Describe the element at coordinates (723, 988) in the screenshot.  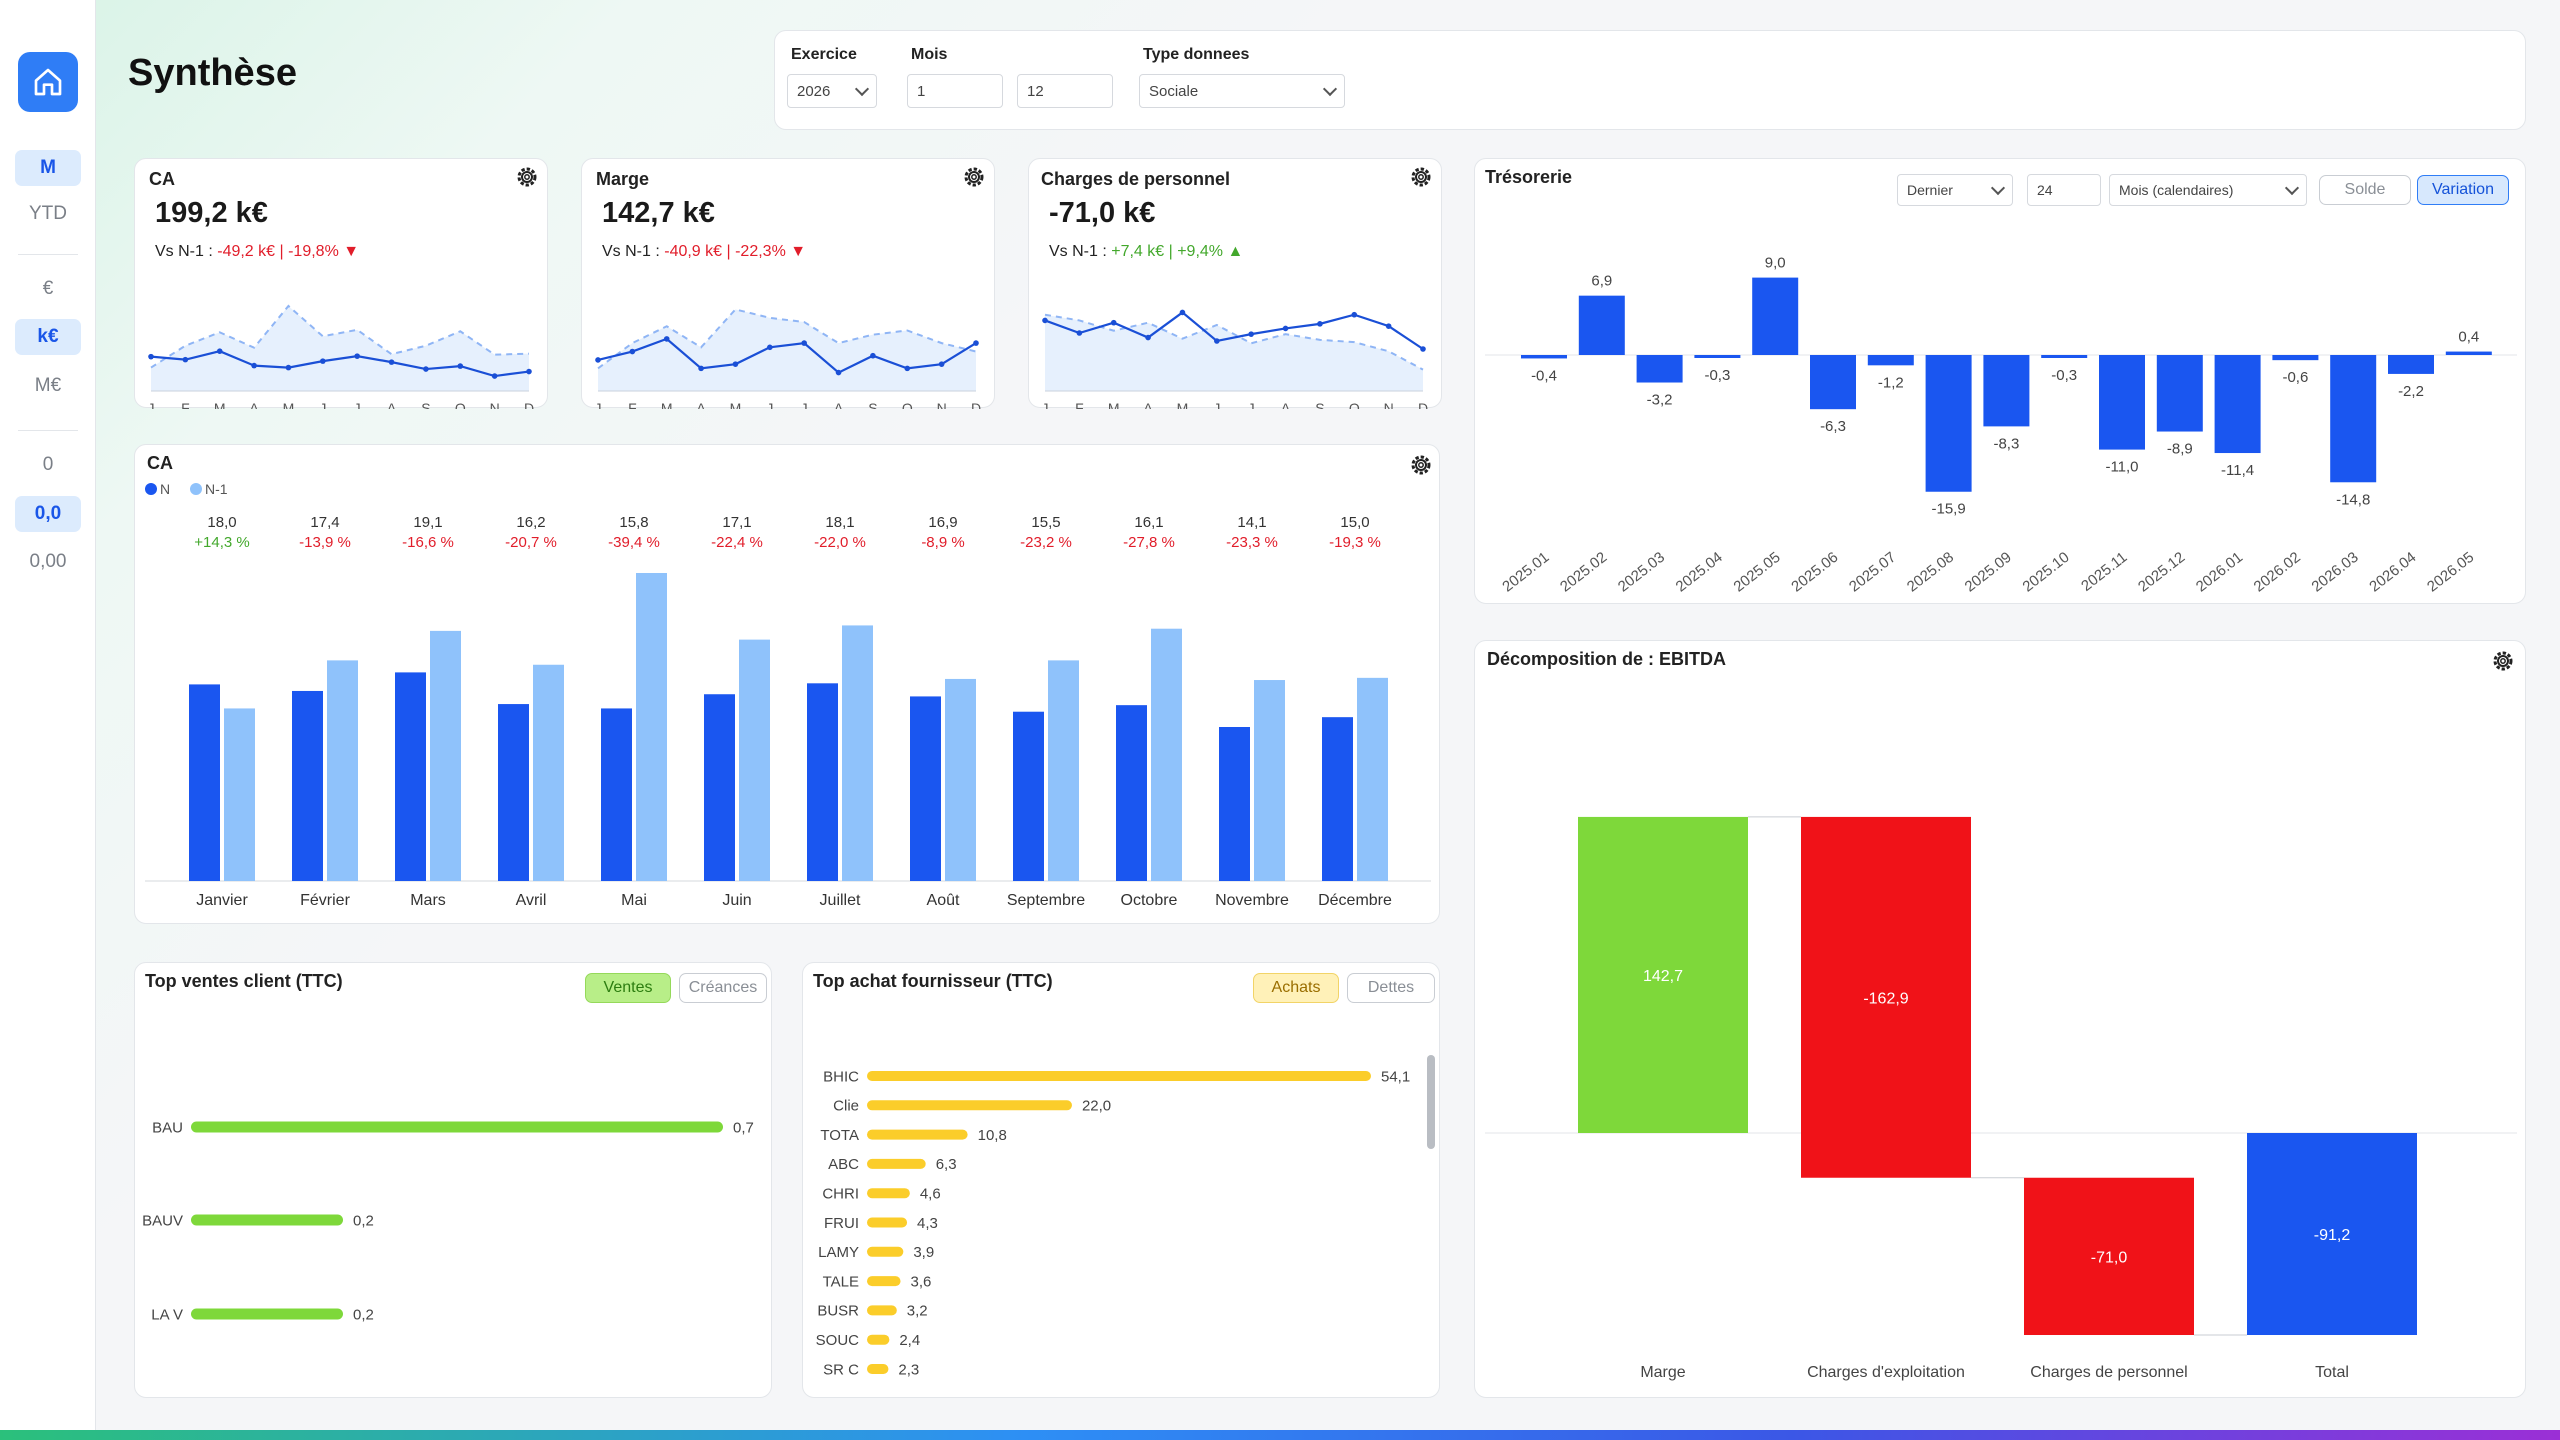
I see `creances-button: Créances` at that location.